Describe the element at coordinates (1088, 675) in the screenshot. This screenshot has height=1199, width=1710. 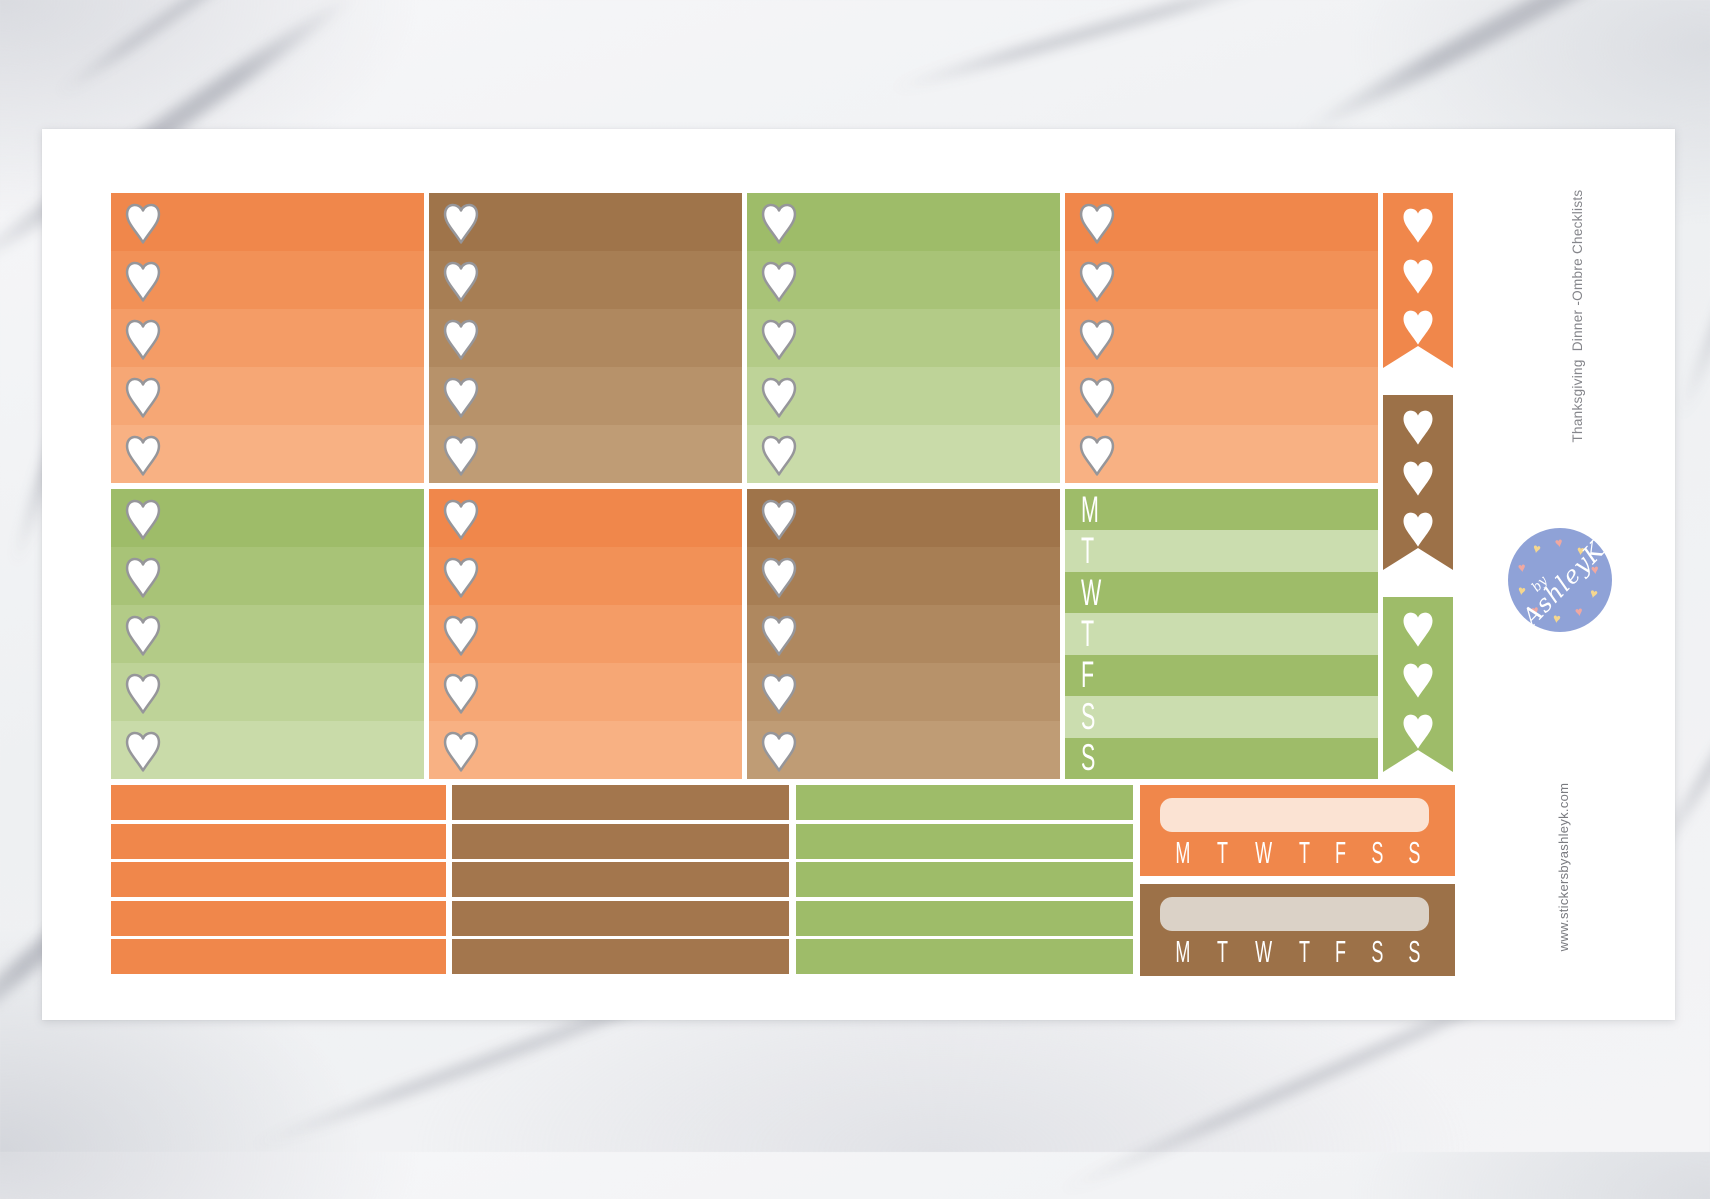
I see `week-day-letter: F` at that location.